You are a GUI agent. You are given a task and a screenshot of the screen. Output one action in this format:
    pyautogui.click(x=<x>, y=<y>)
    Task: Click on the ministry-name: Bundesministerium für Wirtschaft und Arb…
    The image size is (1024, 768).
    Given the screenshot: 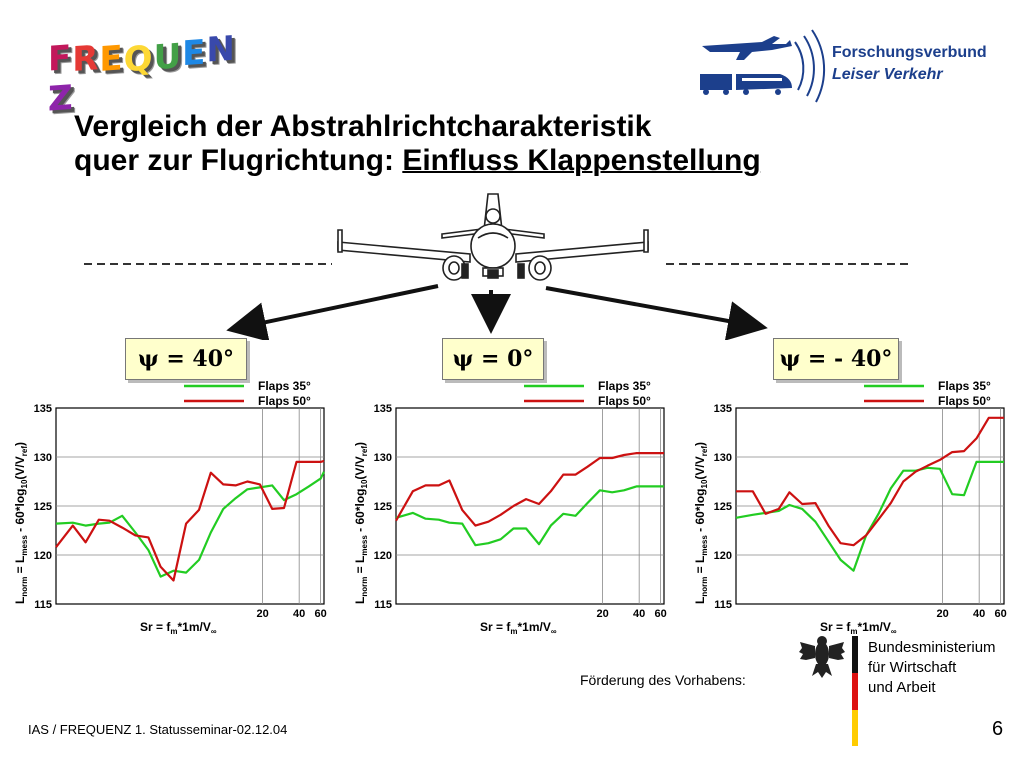 What is the action you would take?
    pyautogui.click(x=932, y=668)
    